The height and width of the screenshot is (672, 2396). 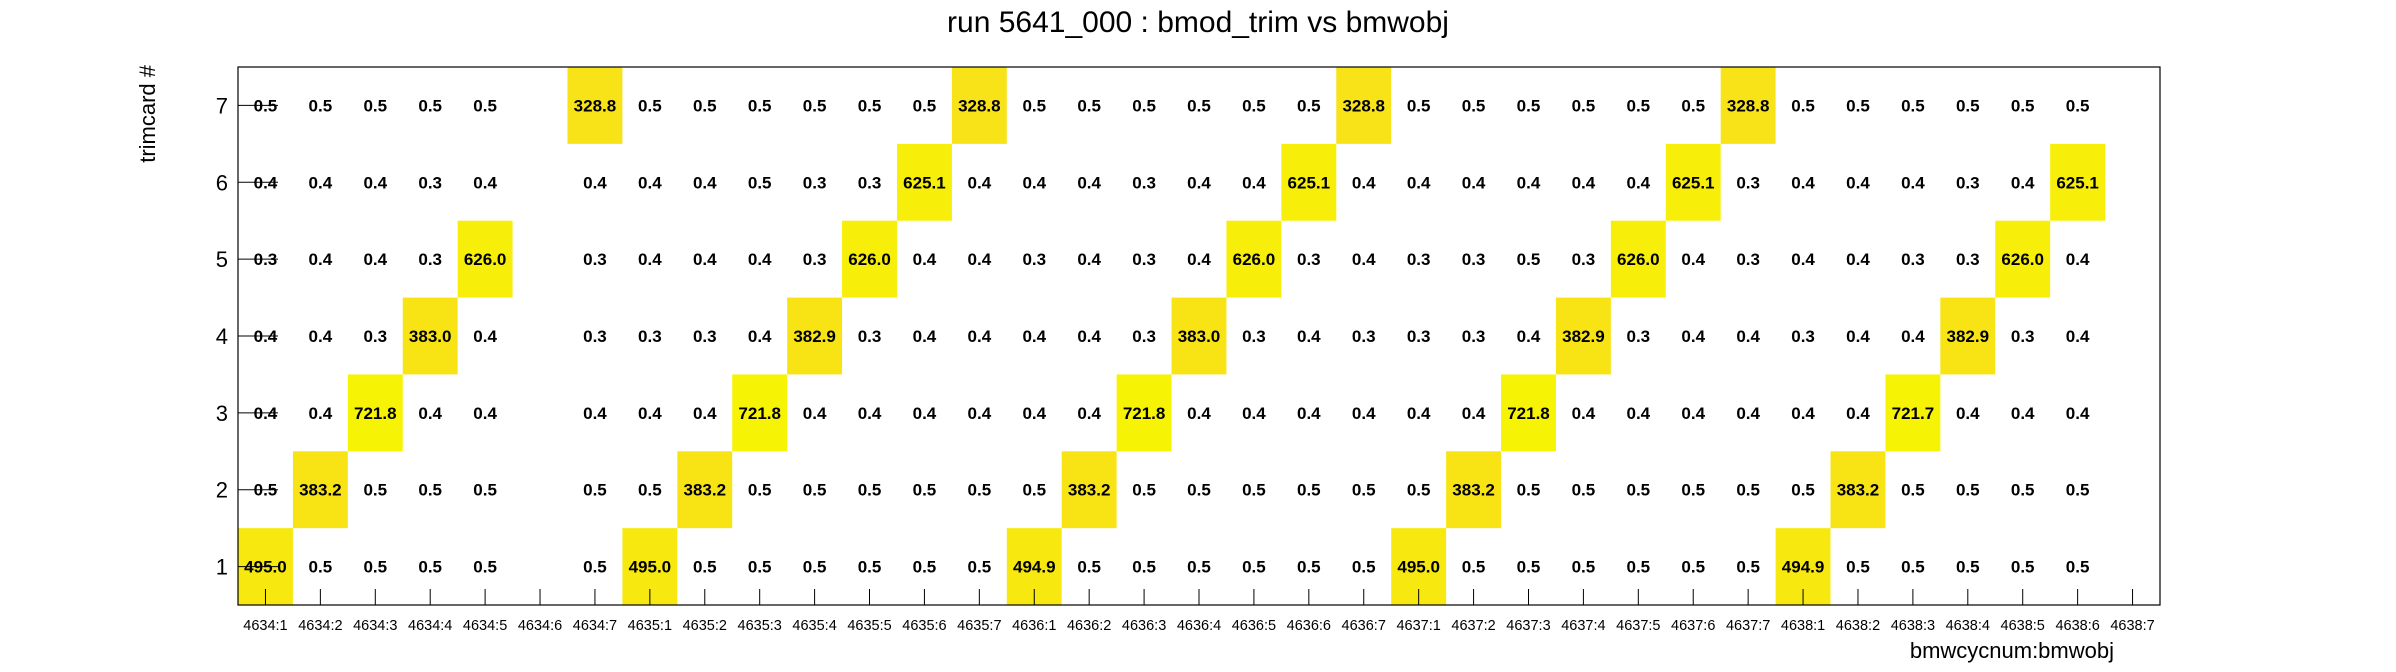 I want to click on cell-value-4636:4-7: 0.5, so click(x=1199, y=105).